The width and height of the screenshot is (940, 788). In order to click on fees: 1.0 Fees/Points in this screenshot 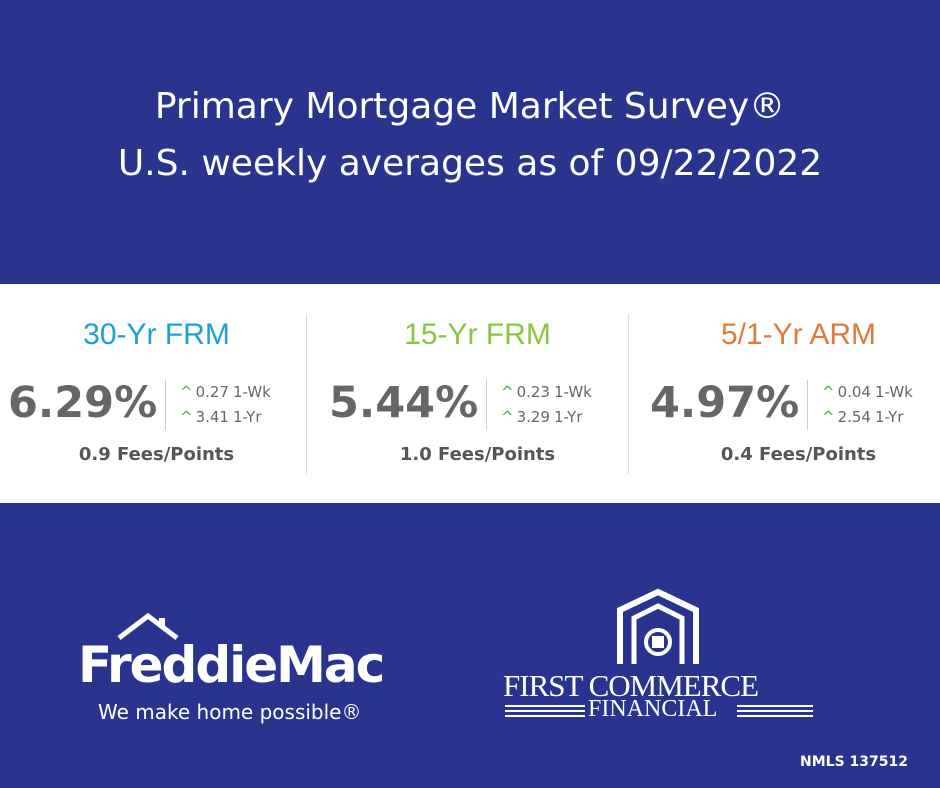, I will do `click(477, 454)`.